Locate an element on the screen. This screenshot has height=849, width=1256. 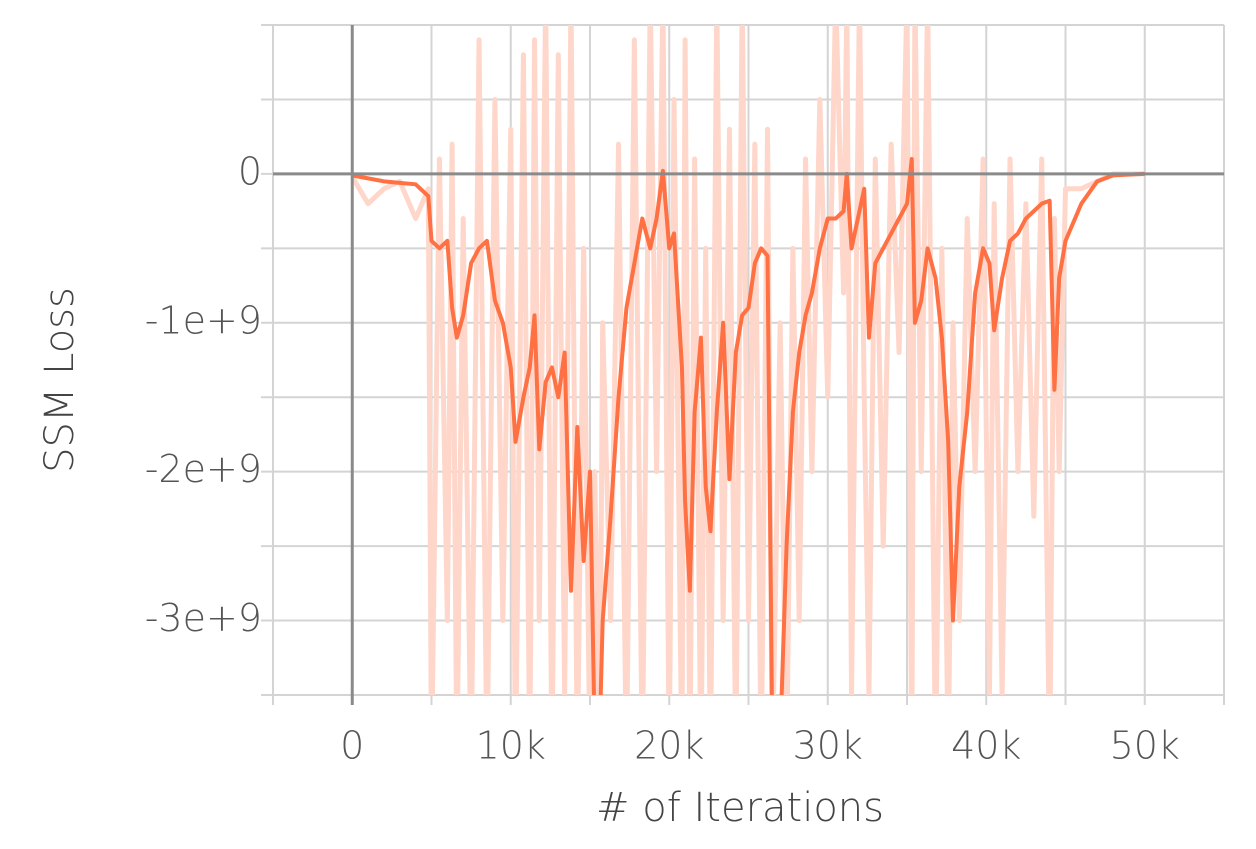
x-axis-label: # of Iterations is located at coordinates (740, 808).